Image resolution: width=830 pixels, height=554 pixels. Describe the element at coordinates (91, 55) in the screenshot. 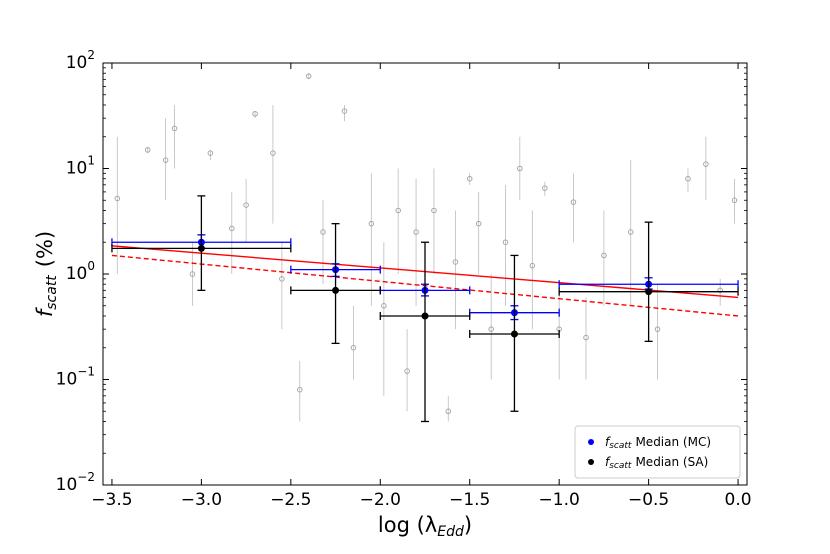

I see `y-tick-exponent: 2` at that location.